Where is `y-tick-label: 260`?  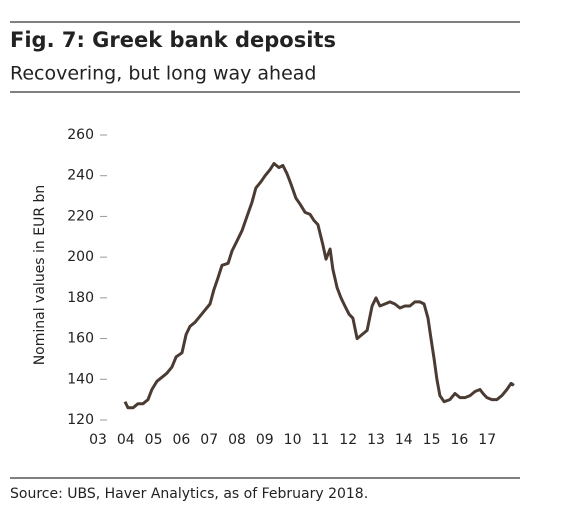
y-tick-label: 260 is located at coordinates (80, 135).